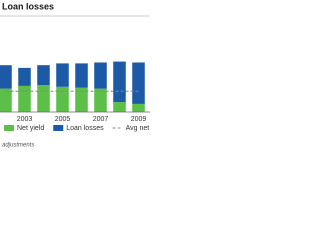 This screenshot has width=320, height=240. I want to click on legend-label: Avg net yield, so click(138, 128).